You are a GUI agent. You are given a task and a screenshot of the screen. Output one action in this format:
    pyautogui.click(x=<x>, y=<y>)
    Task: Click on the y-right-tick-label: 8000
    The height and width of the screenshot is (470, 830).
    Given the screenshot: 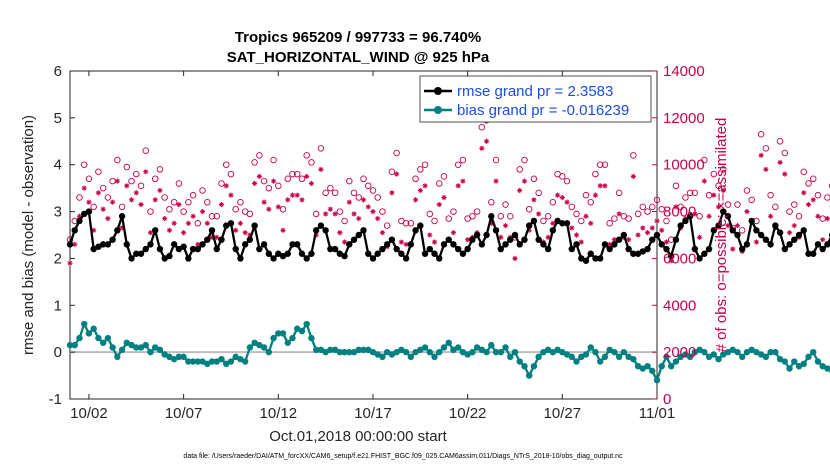 What is the action you would take?
    pyautogui.click(x=679, y=212)
    